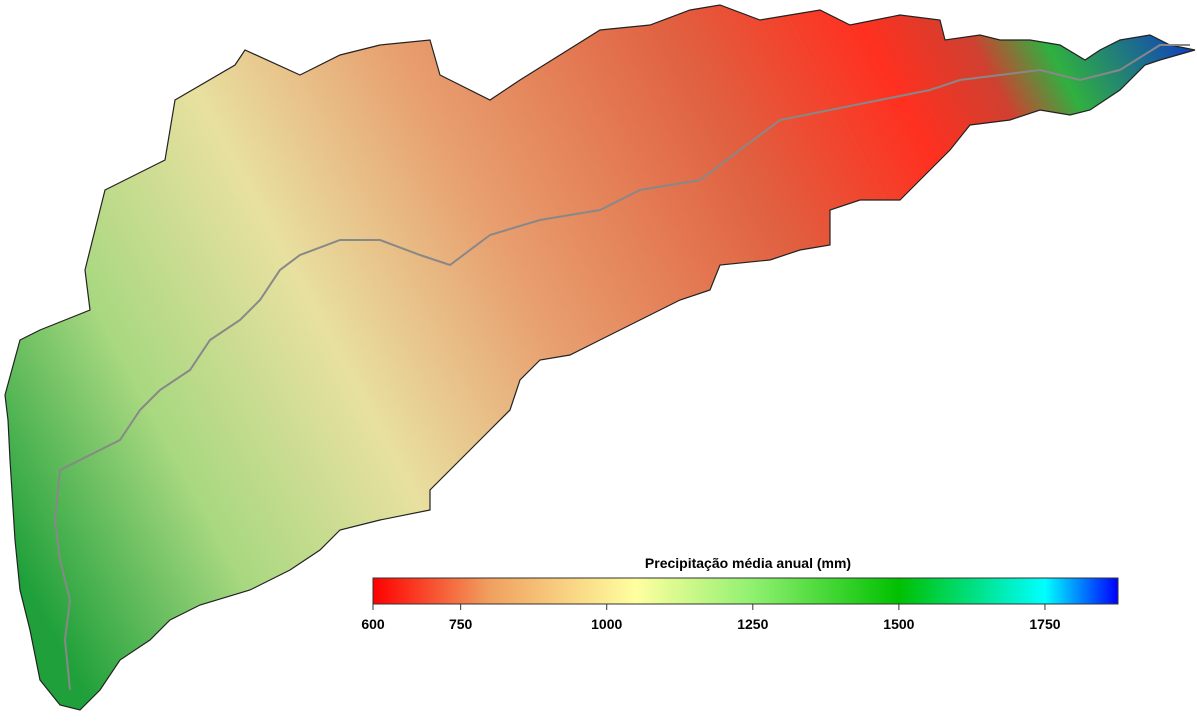  I want to click on legend-tick-label: 600, so click(373, 624).